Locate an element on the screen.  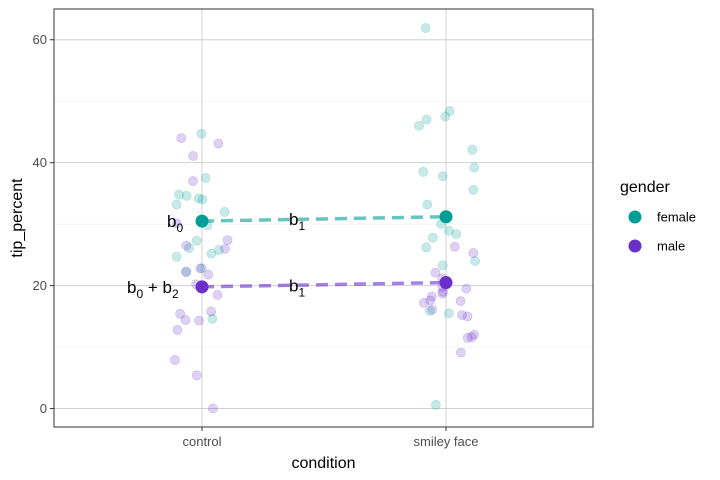
legend-label-female: female is located at coordinates (676, 217).